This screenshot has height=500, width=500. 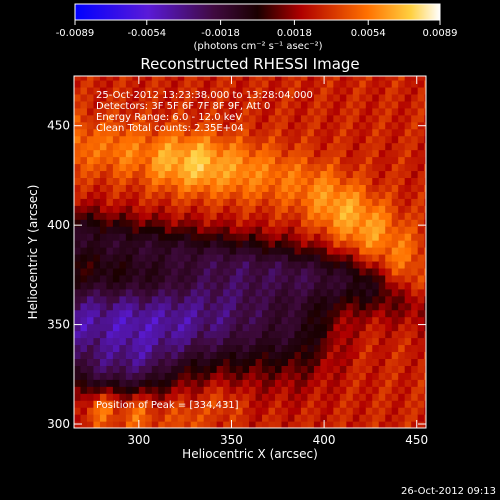 I want to click on annotation-line-3: Energy Range: 6.0 - 12.0 keV, so click(x=169, y=117).